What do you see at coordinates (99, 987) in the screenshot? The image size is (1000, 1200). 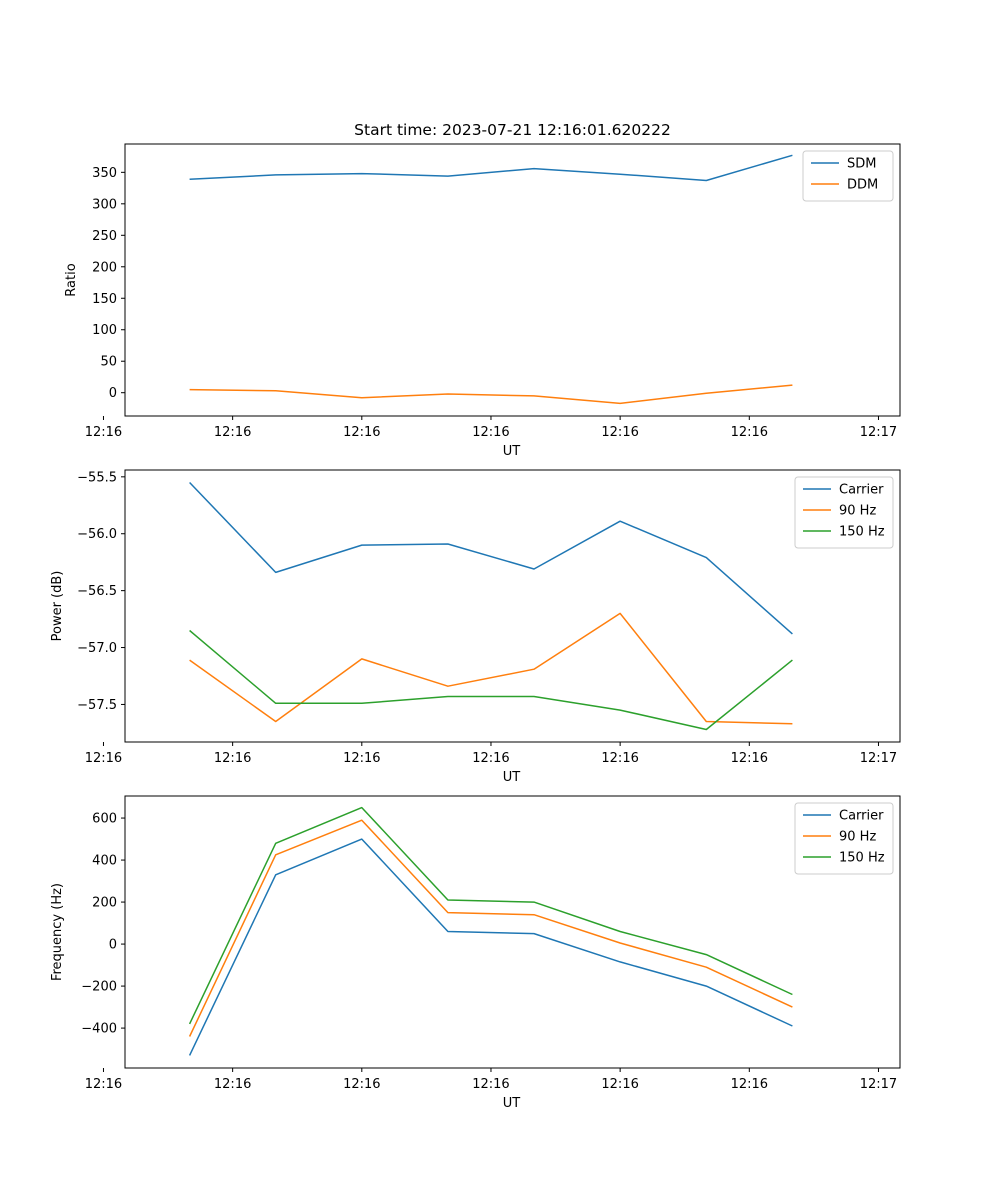 I see `y-tick-label: −200` at bounding box center [99, 987].